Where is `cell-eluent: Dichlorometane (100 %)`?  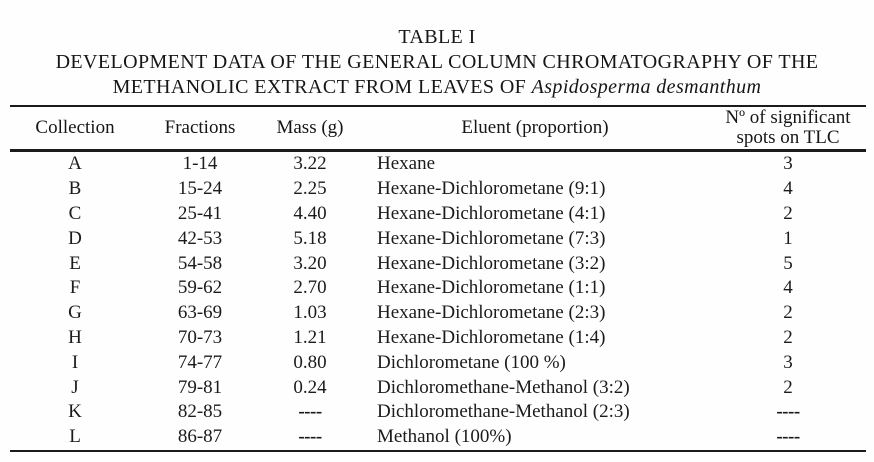 cell-eluent: Dichlorometane (100 %) is located at coordinates (471, 362).